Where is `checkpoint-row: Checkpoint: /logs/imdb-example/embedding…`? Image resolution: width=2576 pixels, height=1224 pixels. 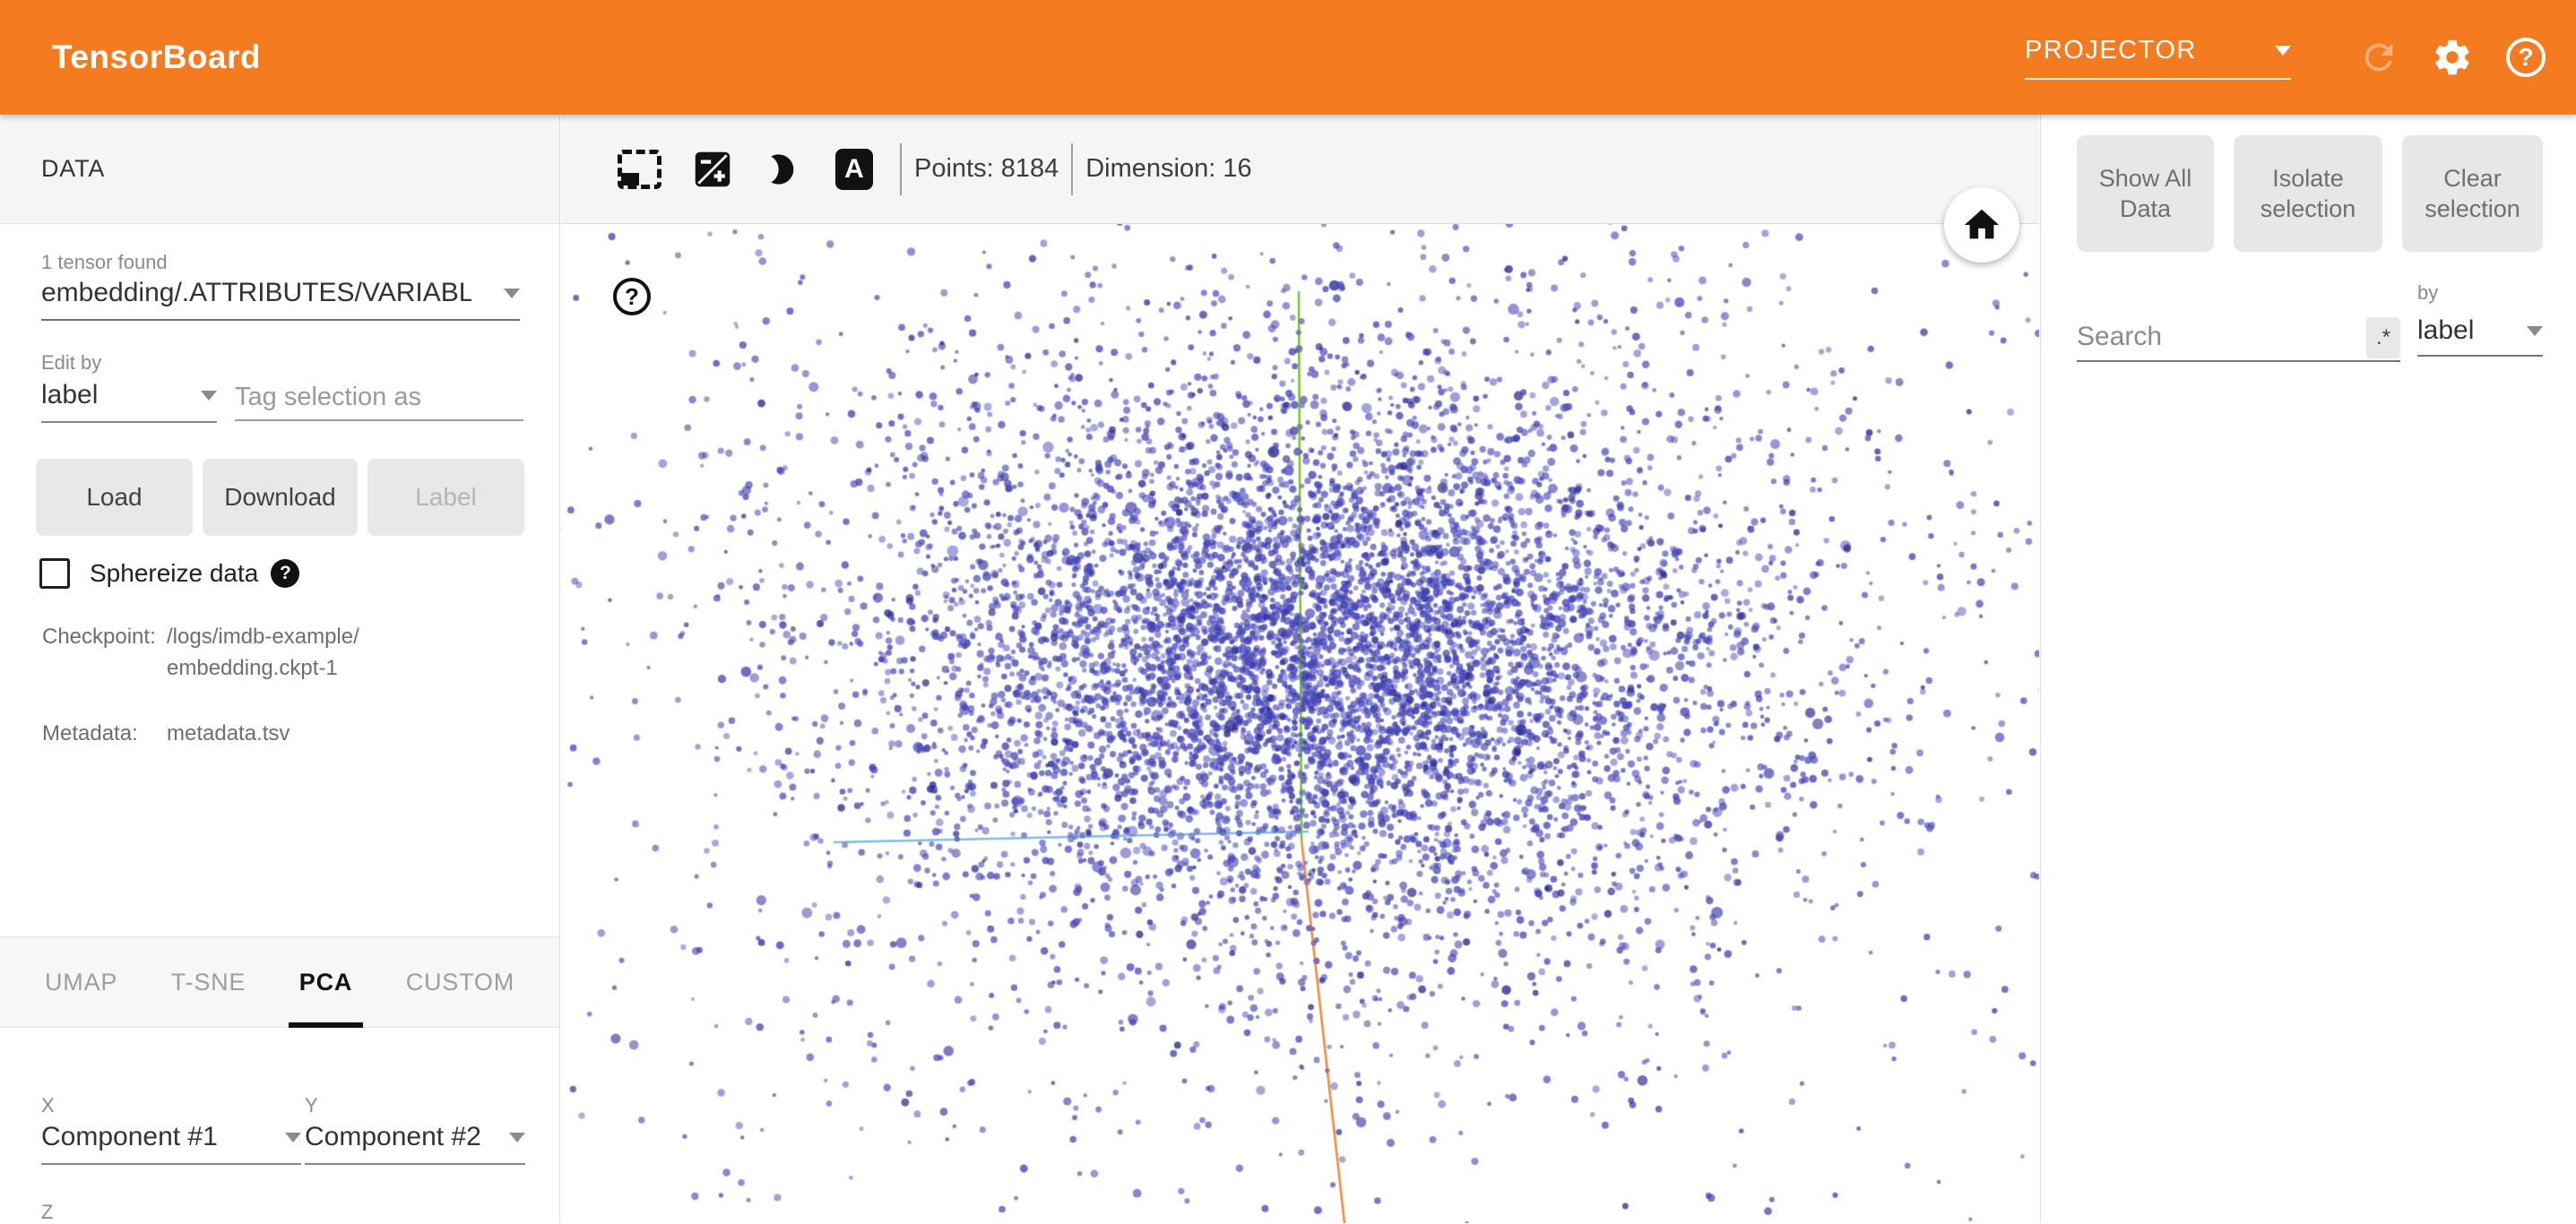 checkpoint-row: Checkpoint: /logs/imdb-example/embedding… is located at coordinates (212, 653).